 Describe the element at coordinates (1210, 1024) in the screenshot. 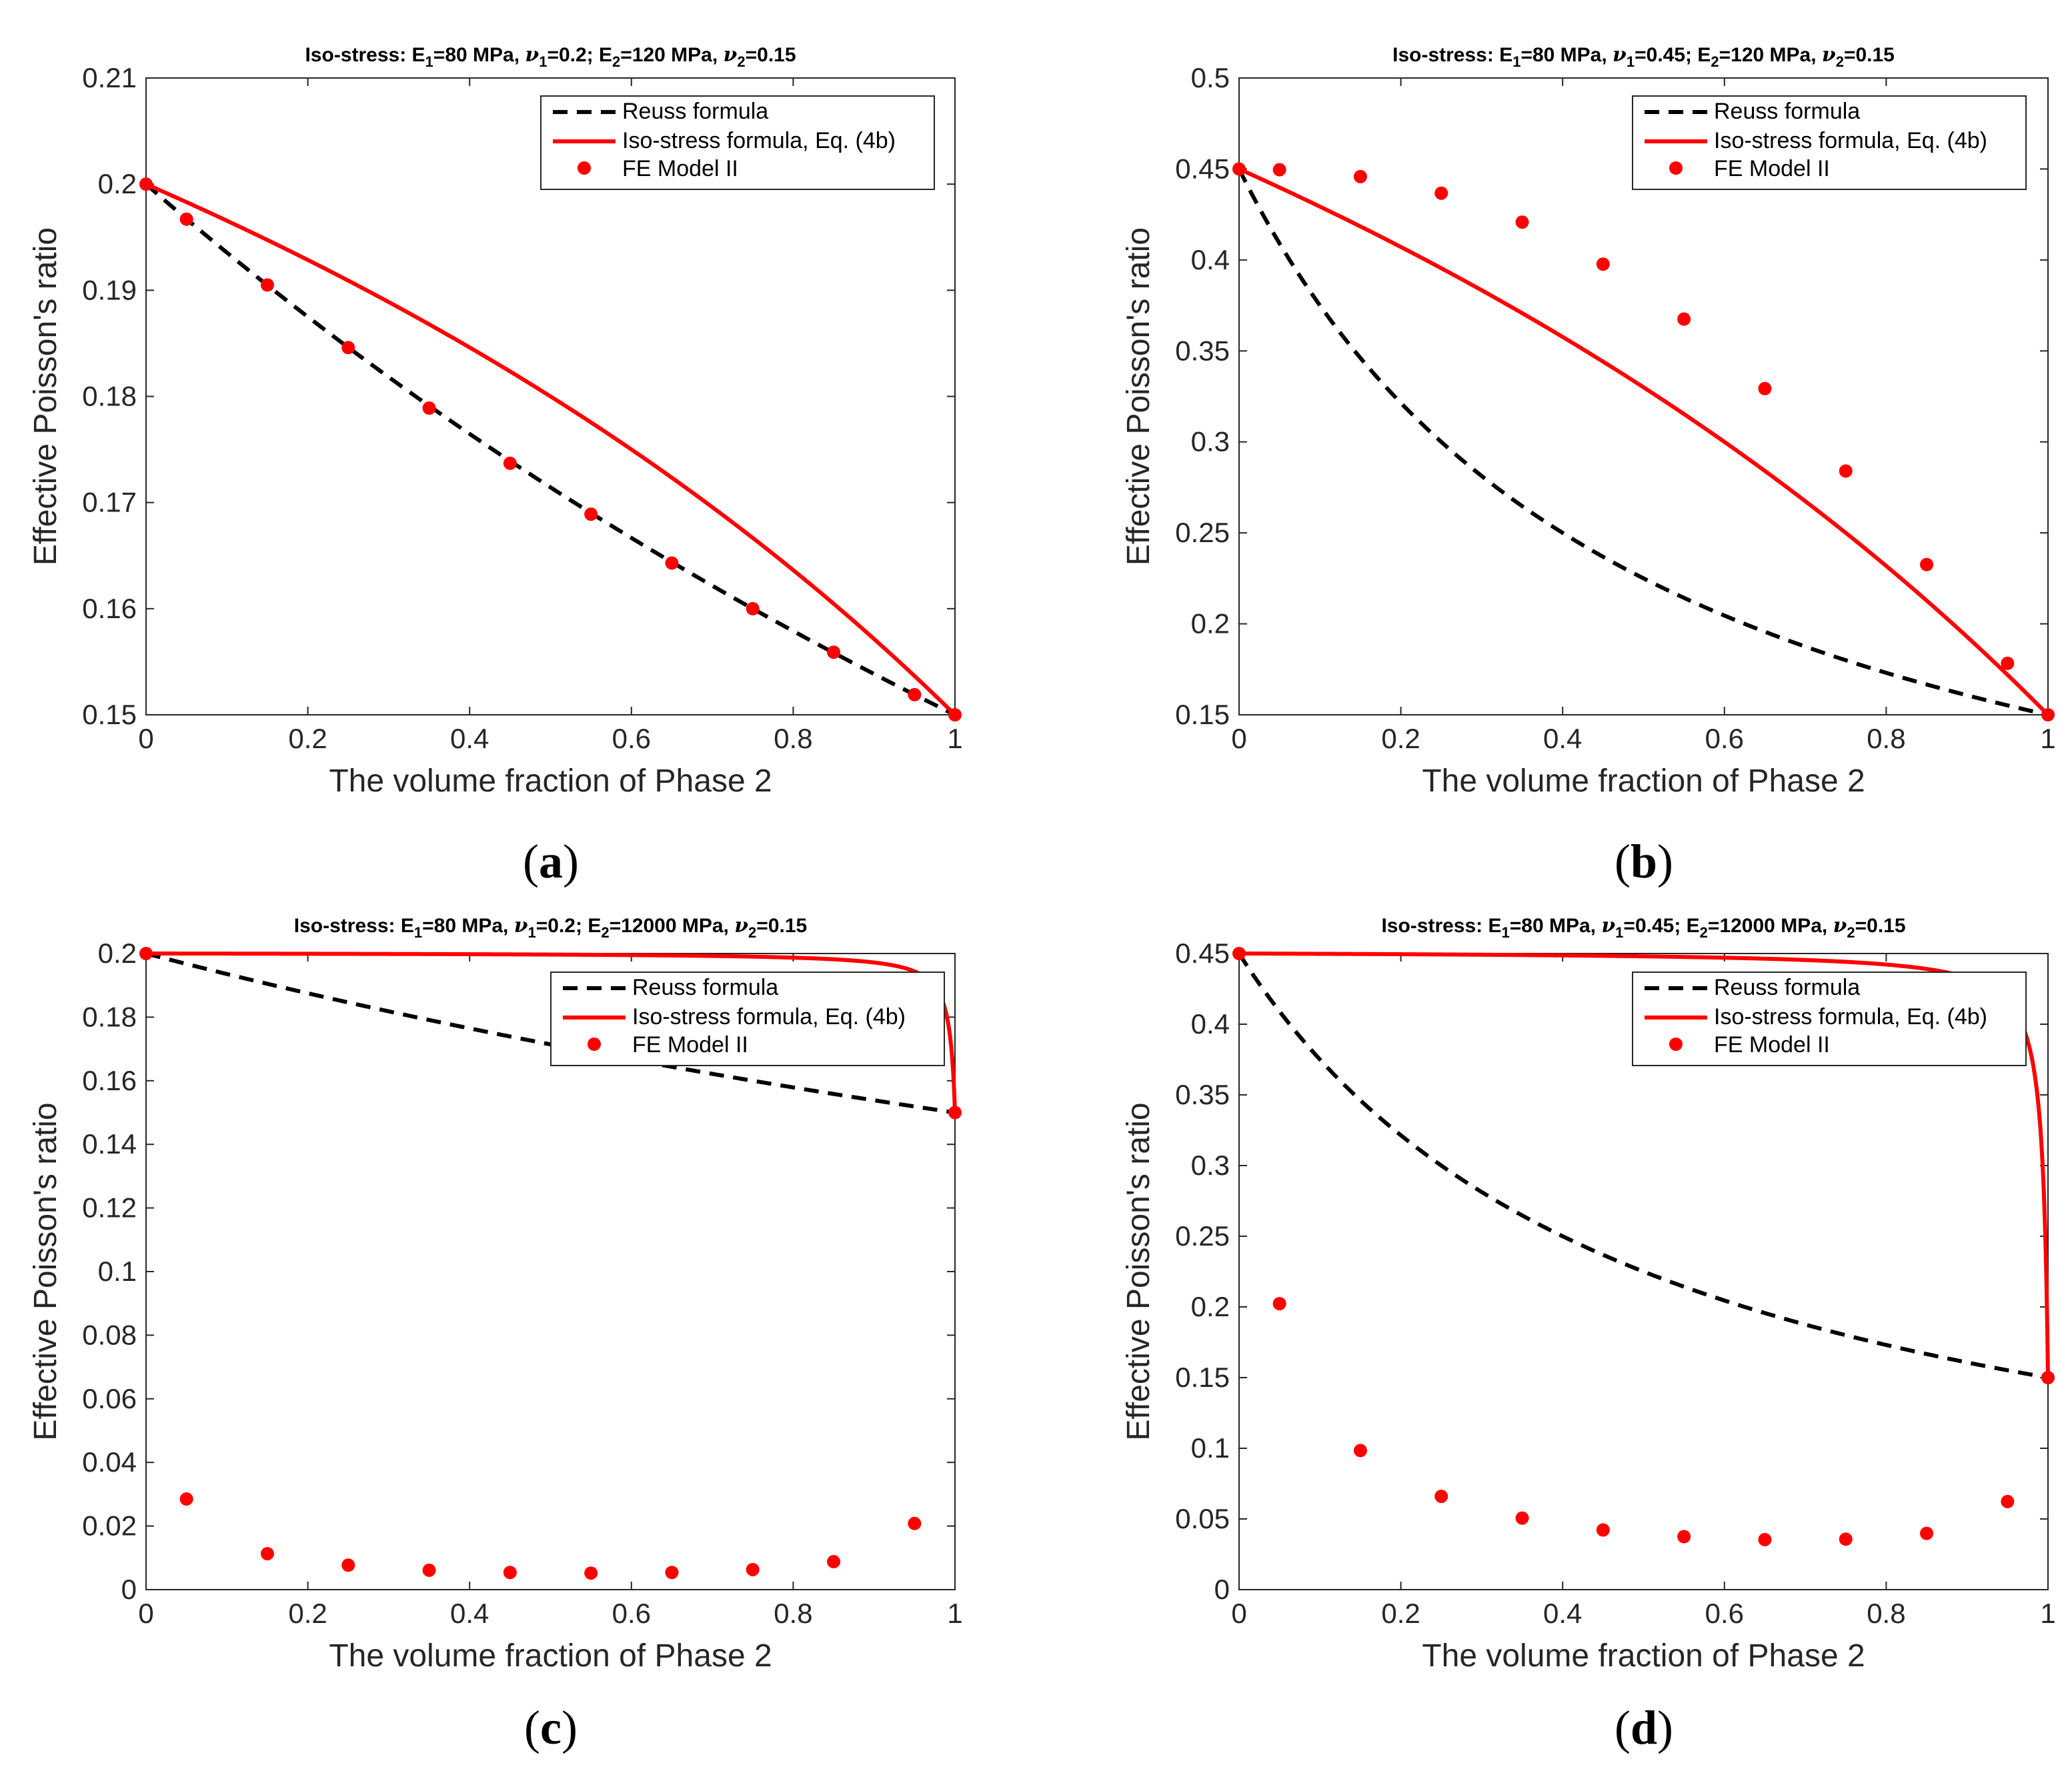

I see `y-tick-label: 0.4` at that location.